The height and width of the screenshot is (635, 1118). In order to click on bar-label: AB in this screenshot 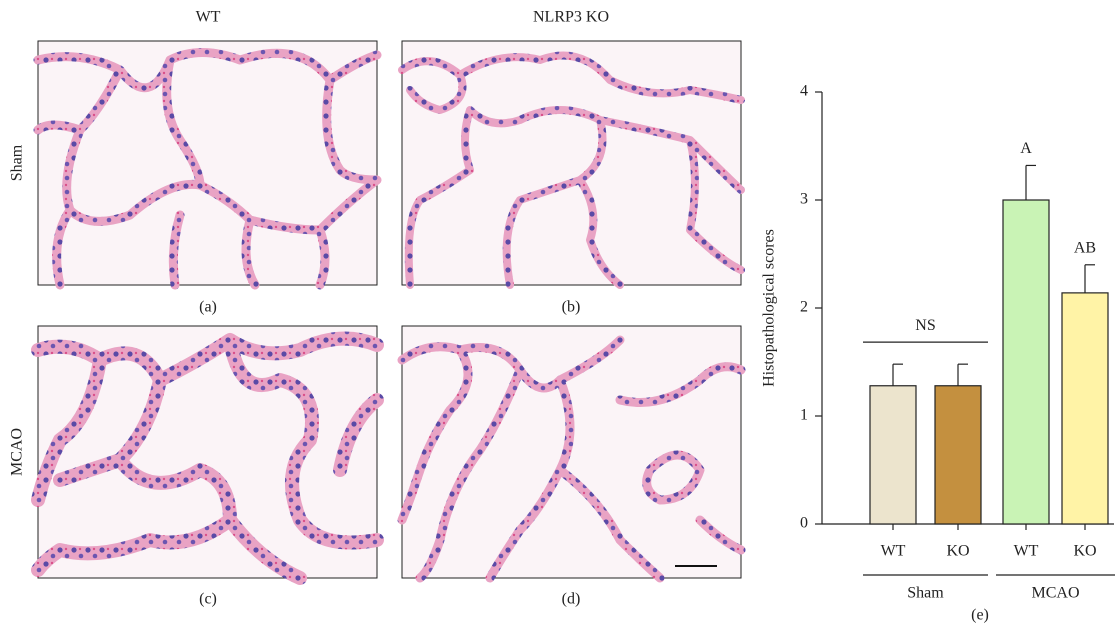, I will do `click(1085, 247)`.